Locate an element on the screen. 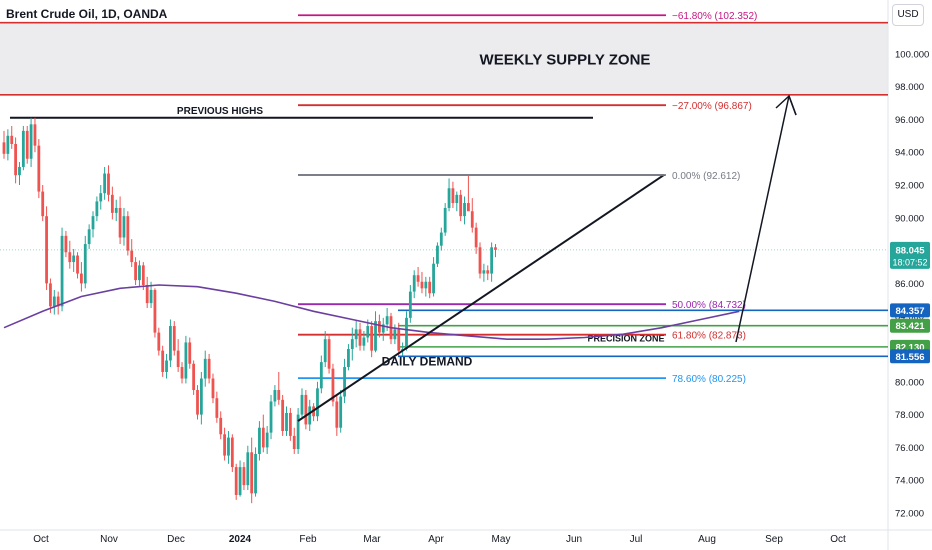 This screenshot has height=550, width=932. level-price-tag-2: 82.130 is located at coordinates (909, 347).